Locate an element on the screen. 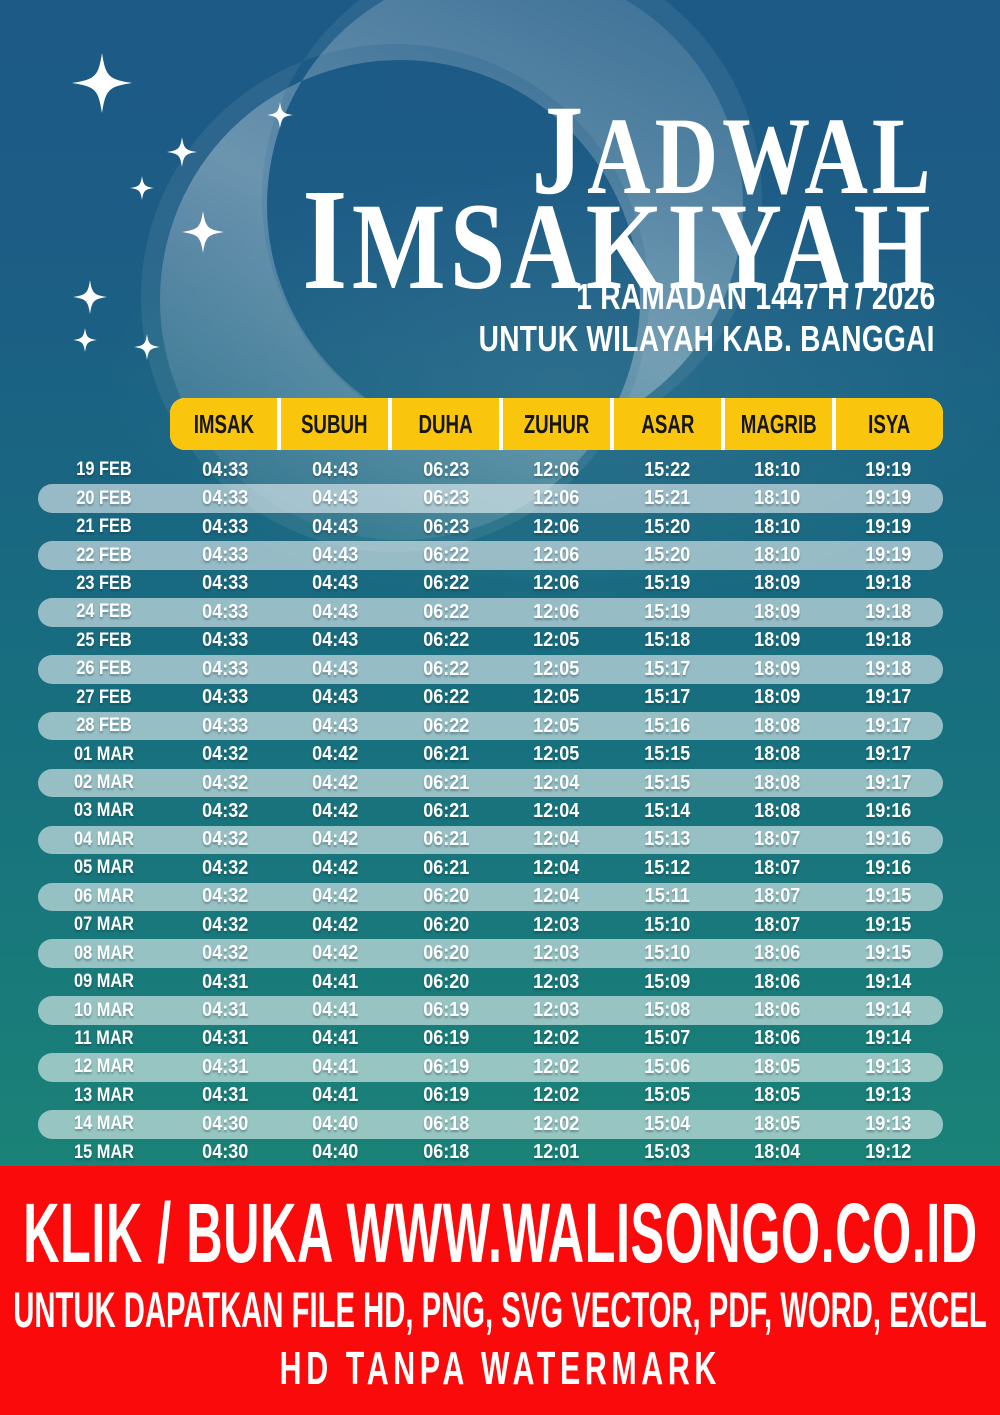 This screenshot has height=1415, width=1000. footer-watermark-text: HD TANPA WATERMARK is located at coordinates (500, 1367).